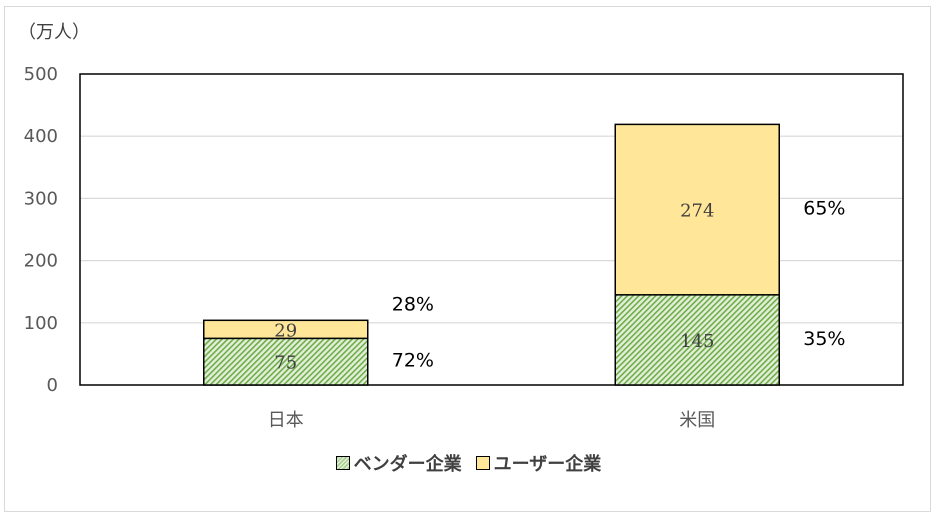 Image resolution: width=937 pixels, height=518 pixels. What do you see at coordinates (407, 464) in the screenshot?
I see `legend-label-vendor: ベンダー企業` at bounding box center [407, 464].